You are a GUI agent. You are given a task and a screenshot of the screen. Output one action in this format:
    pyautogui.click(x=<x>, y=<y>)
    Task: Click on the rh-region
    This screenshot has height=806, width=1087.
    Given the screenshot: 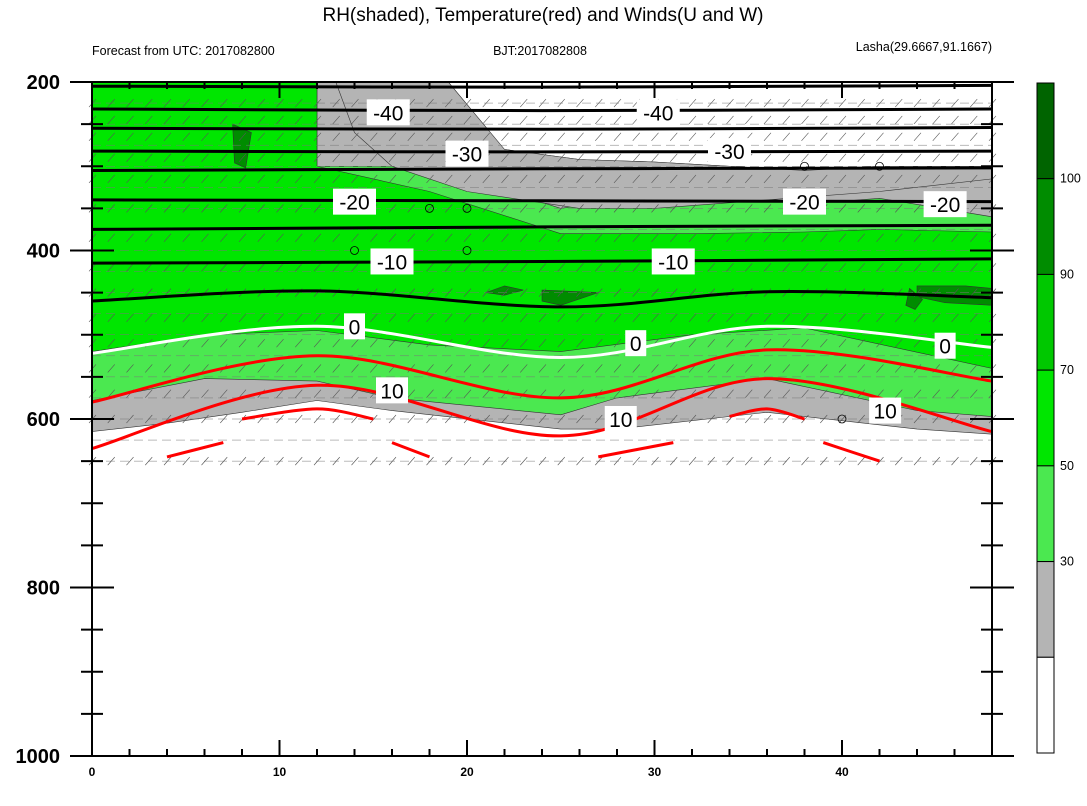 What is the action you would take?
    pyautogui.click(x=504, y=290)
    